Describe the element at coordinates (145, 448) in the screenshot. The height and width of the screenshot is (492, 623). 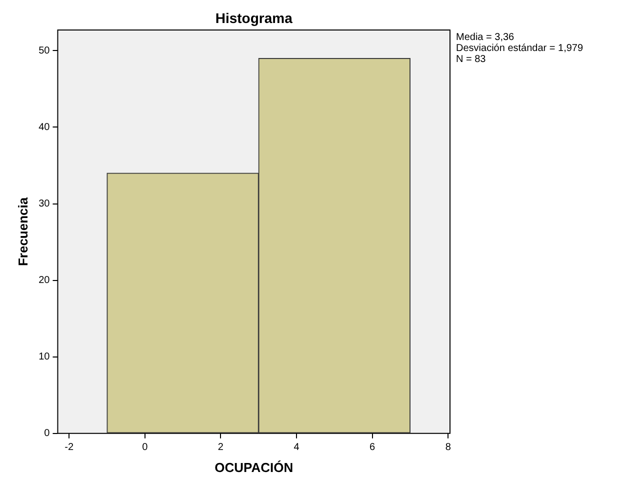
I see `x-tick-label: 0` at that location.